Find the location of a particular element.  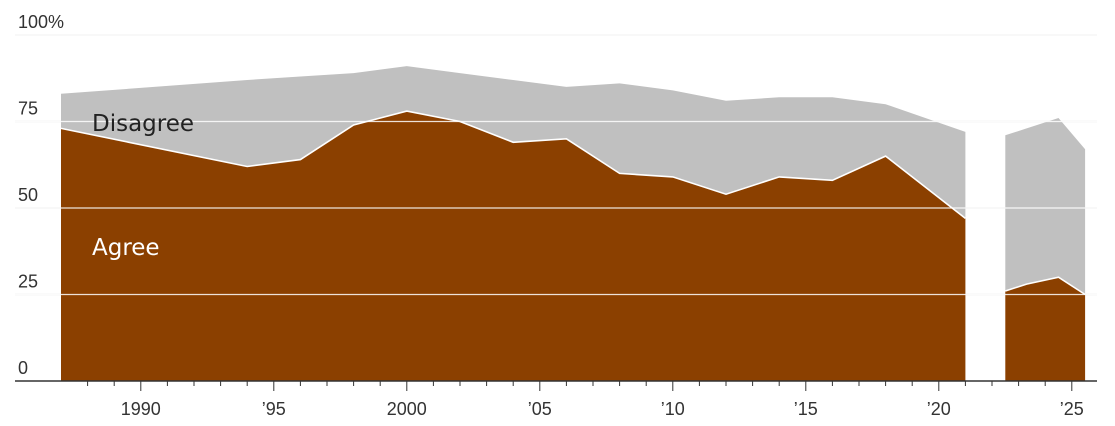

disagree-area is located at coordinates (1045, 206).